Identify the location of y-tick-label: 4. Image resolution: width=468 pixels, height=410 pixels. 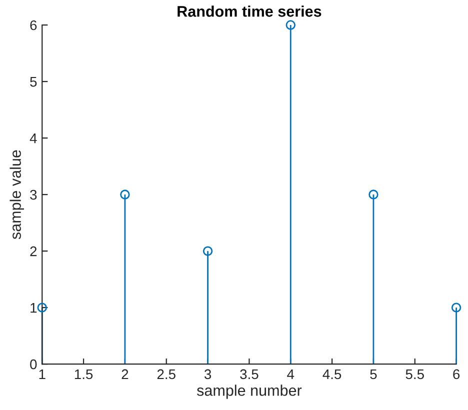
(33, 139).